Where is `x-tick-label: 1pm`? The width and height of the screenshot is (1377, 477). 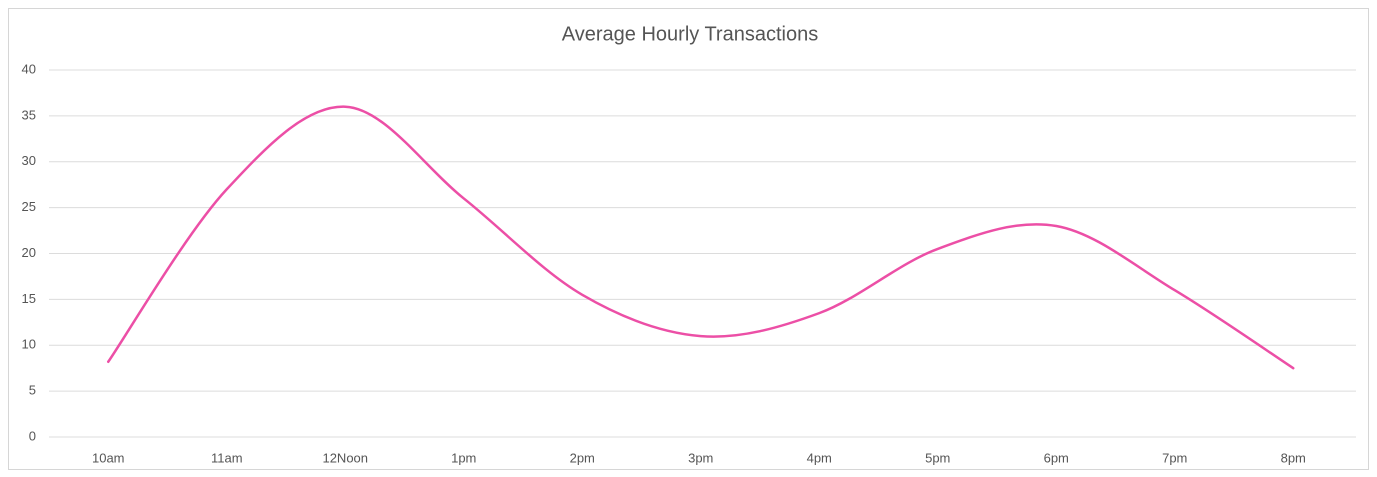
x-tick-label: 1pm is located at coordinates (463, 457).